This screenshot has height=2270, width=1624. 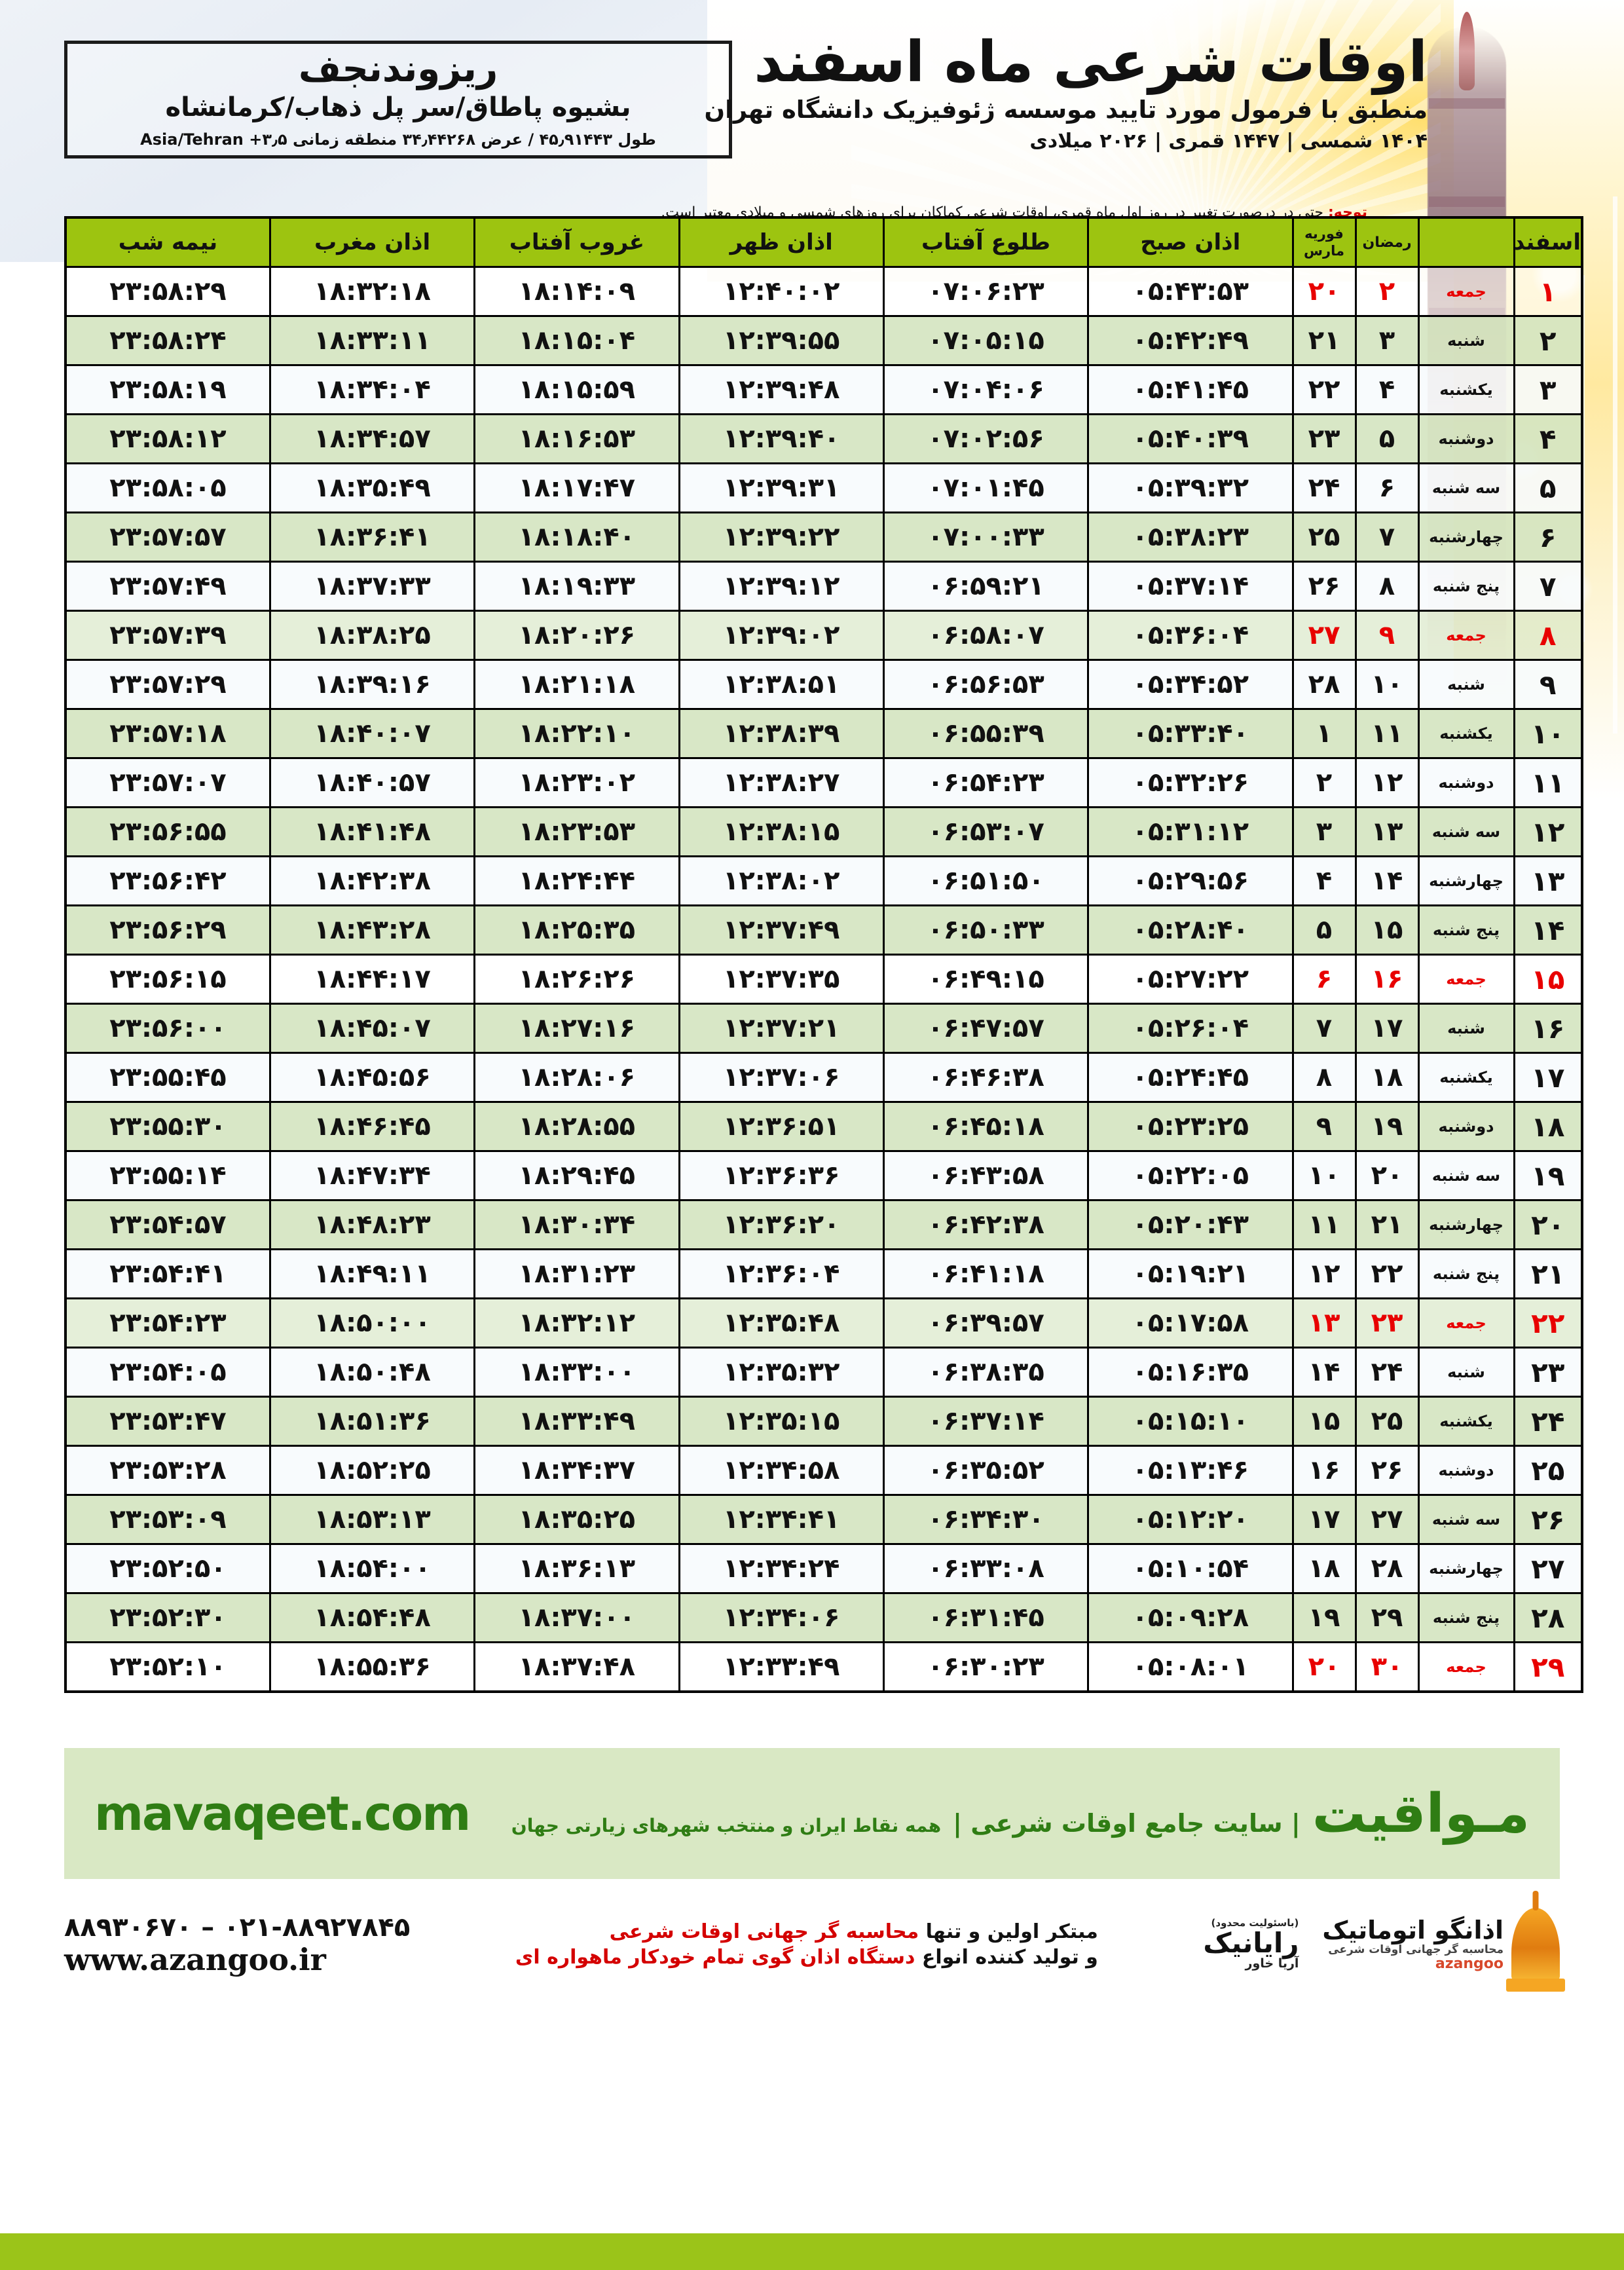 I want to click on cell-sunset: ۱۸:۲۸:۵۵, so click(x=576, y=1126).